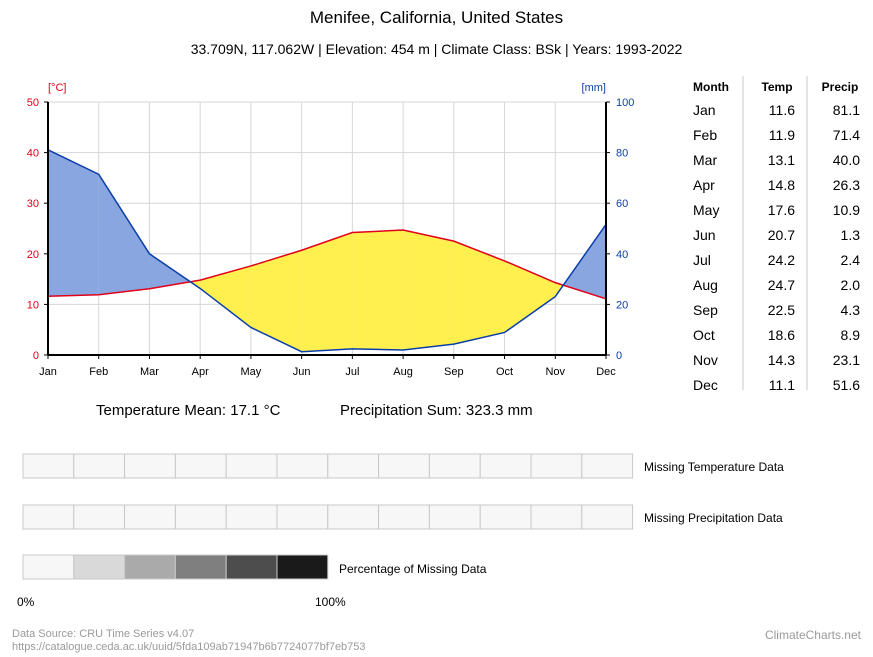 This screenshot has width=873, height=657. I want to click on table-cell-temp: 11.9, so click(782, 135).